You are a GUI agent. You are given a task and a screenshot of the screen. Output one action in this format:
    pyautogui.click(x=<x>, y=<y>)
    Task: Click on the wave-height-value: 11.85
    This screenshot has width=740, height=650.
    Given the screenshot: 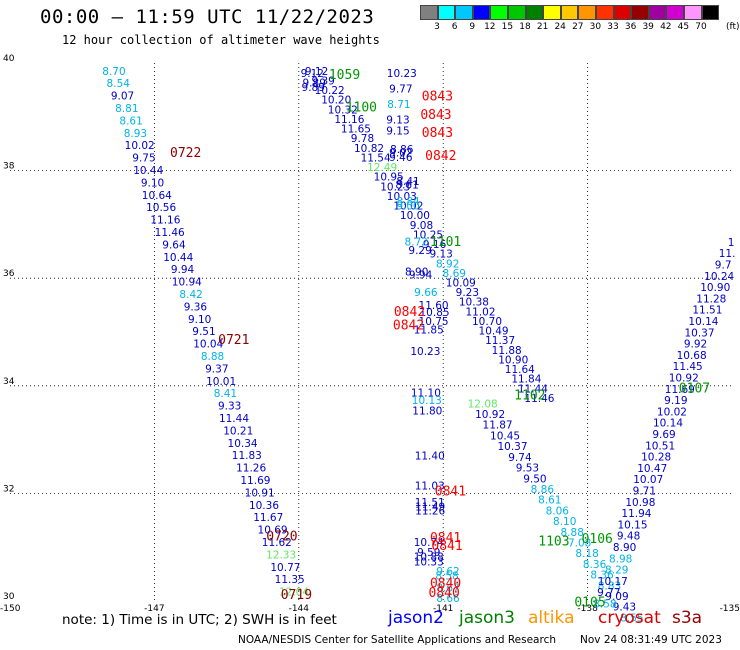 What is the action you would take?
    pyautogui.click(x=429, y=331)
    